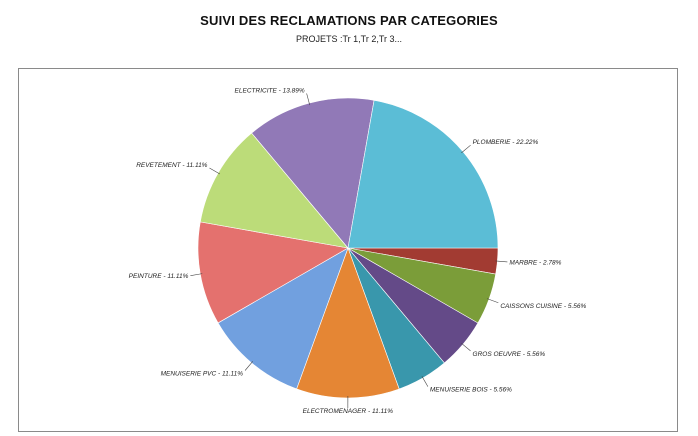 This screenshot has width=698, height=436. What do you see at coordinates (159, 276) in the screenshot?
I see `slice-label-peinture: PEINTURE - 11.11%` at bounding box center [159, 276].